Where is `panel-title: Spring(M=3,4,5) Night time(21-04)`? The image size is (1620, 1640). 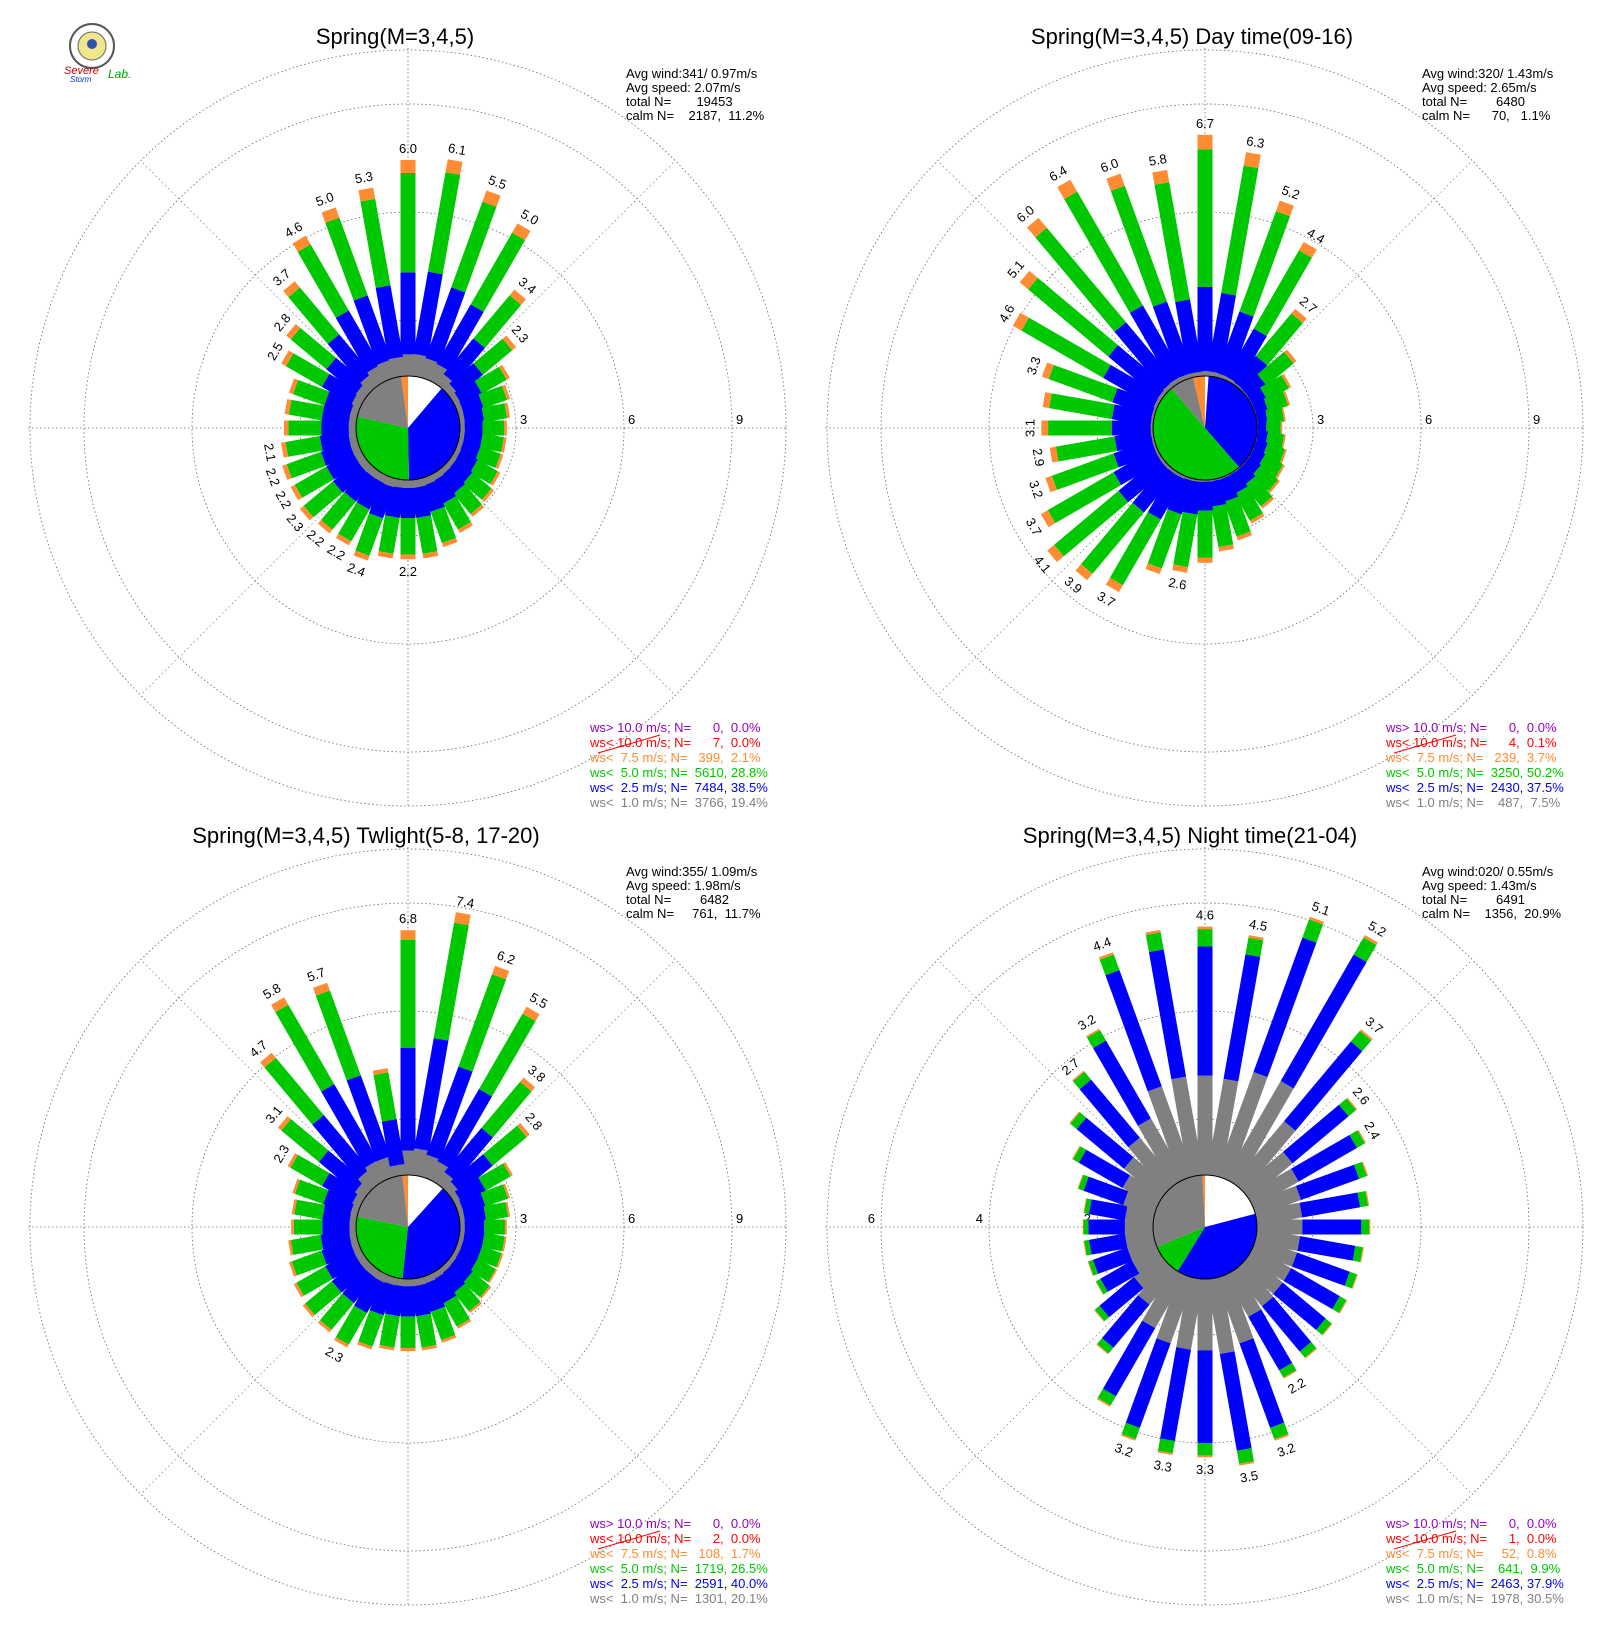 panel-title: Spring(M=3,4,5) Night time(21-04) is located at coordinates (1190, 835).